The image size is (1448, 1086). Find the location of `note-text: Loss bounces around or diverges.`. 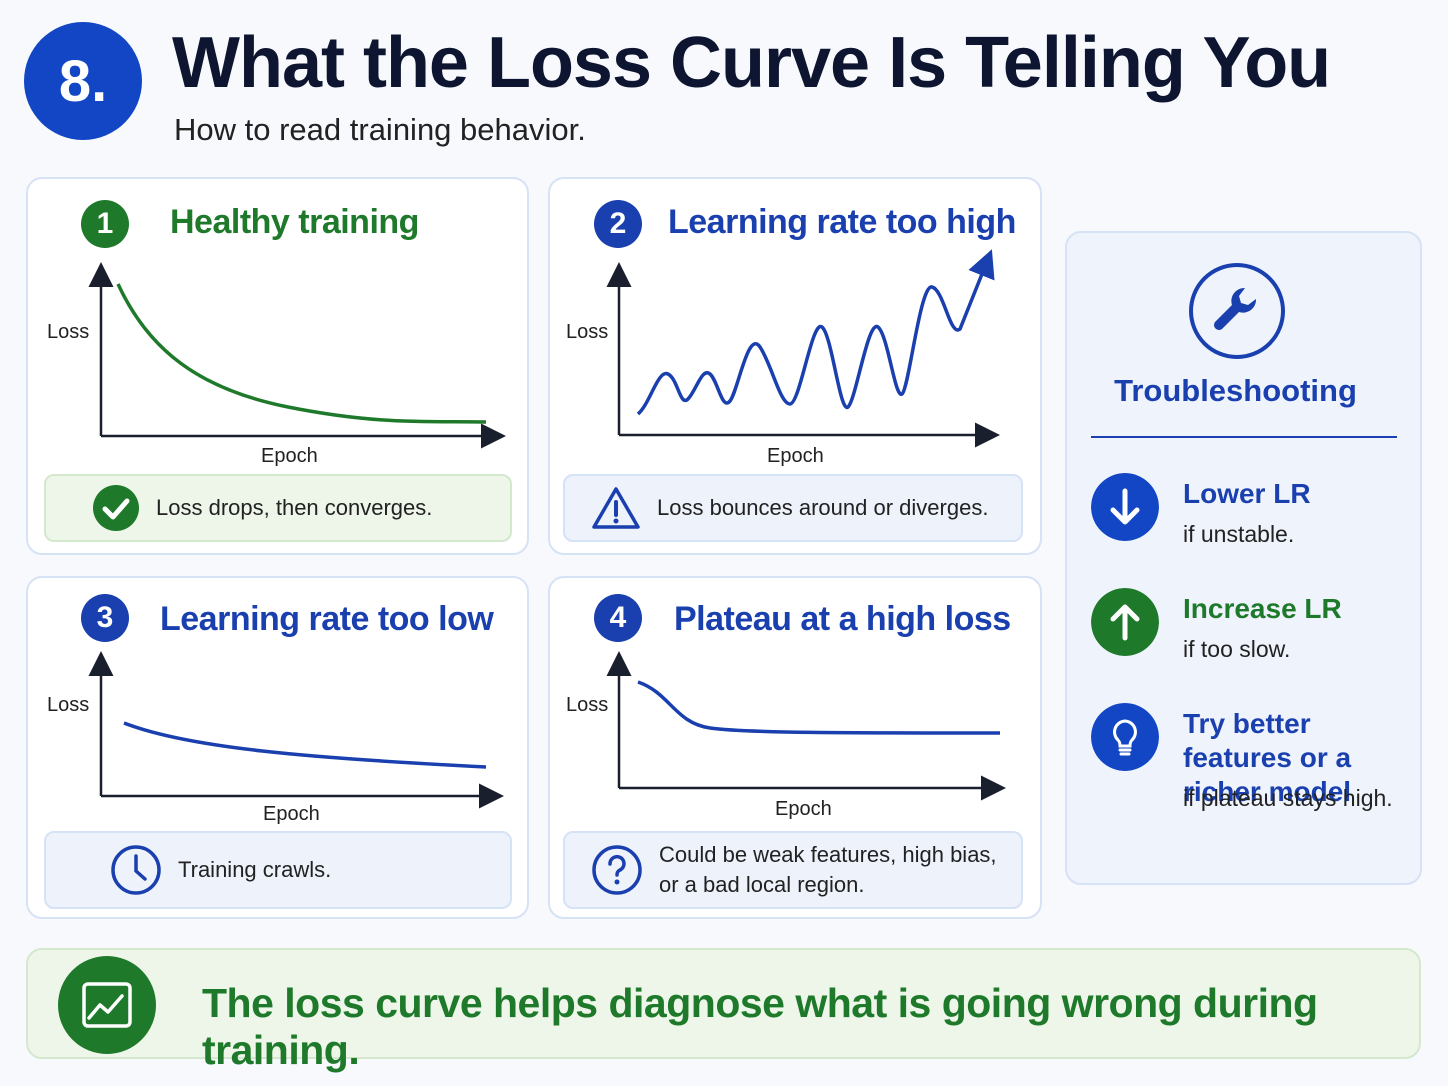

note-text: Loss bounces around or diverges. is located at coordinates (823, 507).